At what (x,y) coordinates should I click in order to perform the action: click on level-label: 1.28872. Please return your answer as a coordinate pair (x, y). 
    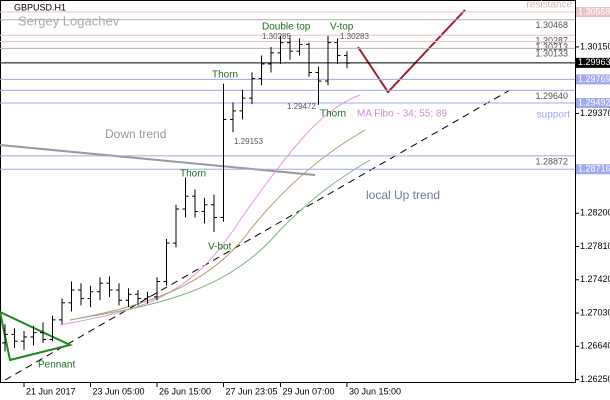
    Looking at the image, I should click on (551, 161).